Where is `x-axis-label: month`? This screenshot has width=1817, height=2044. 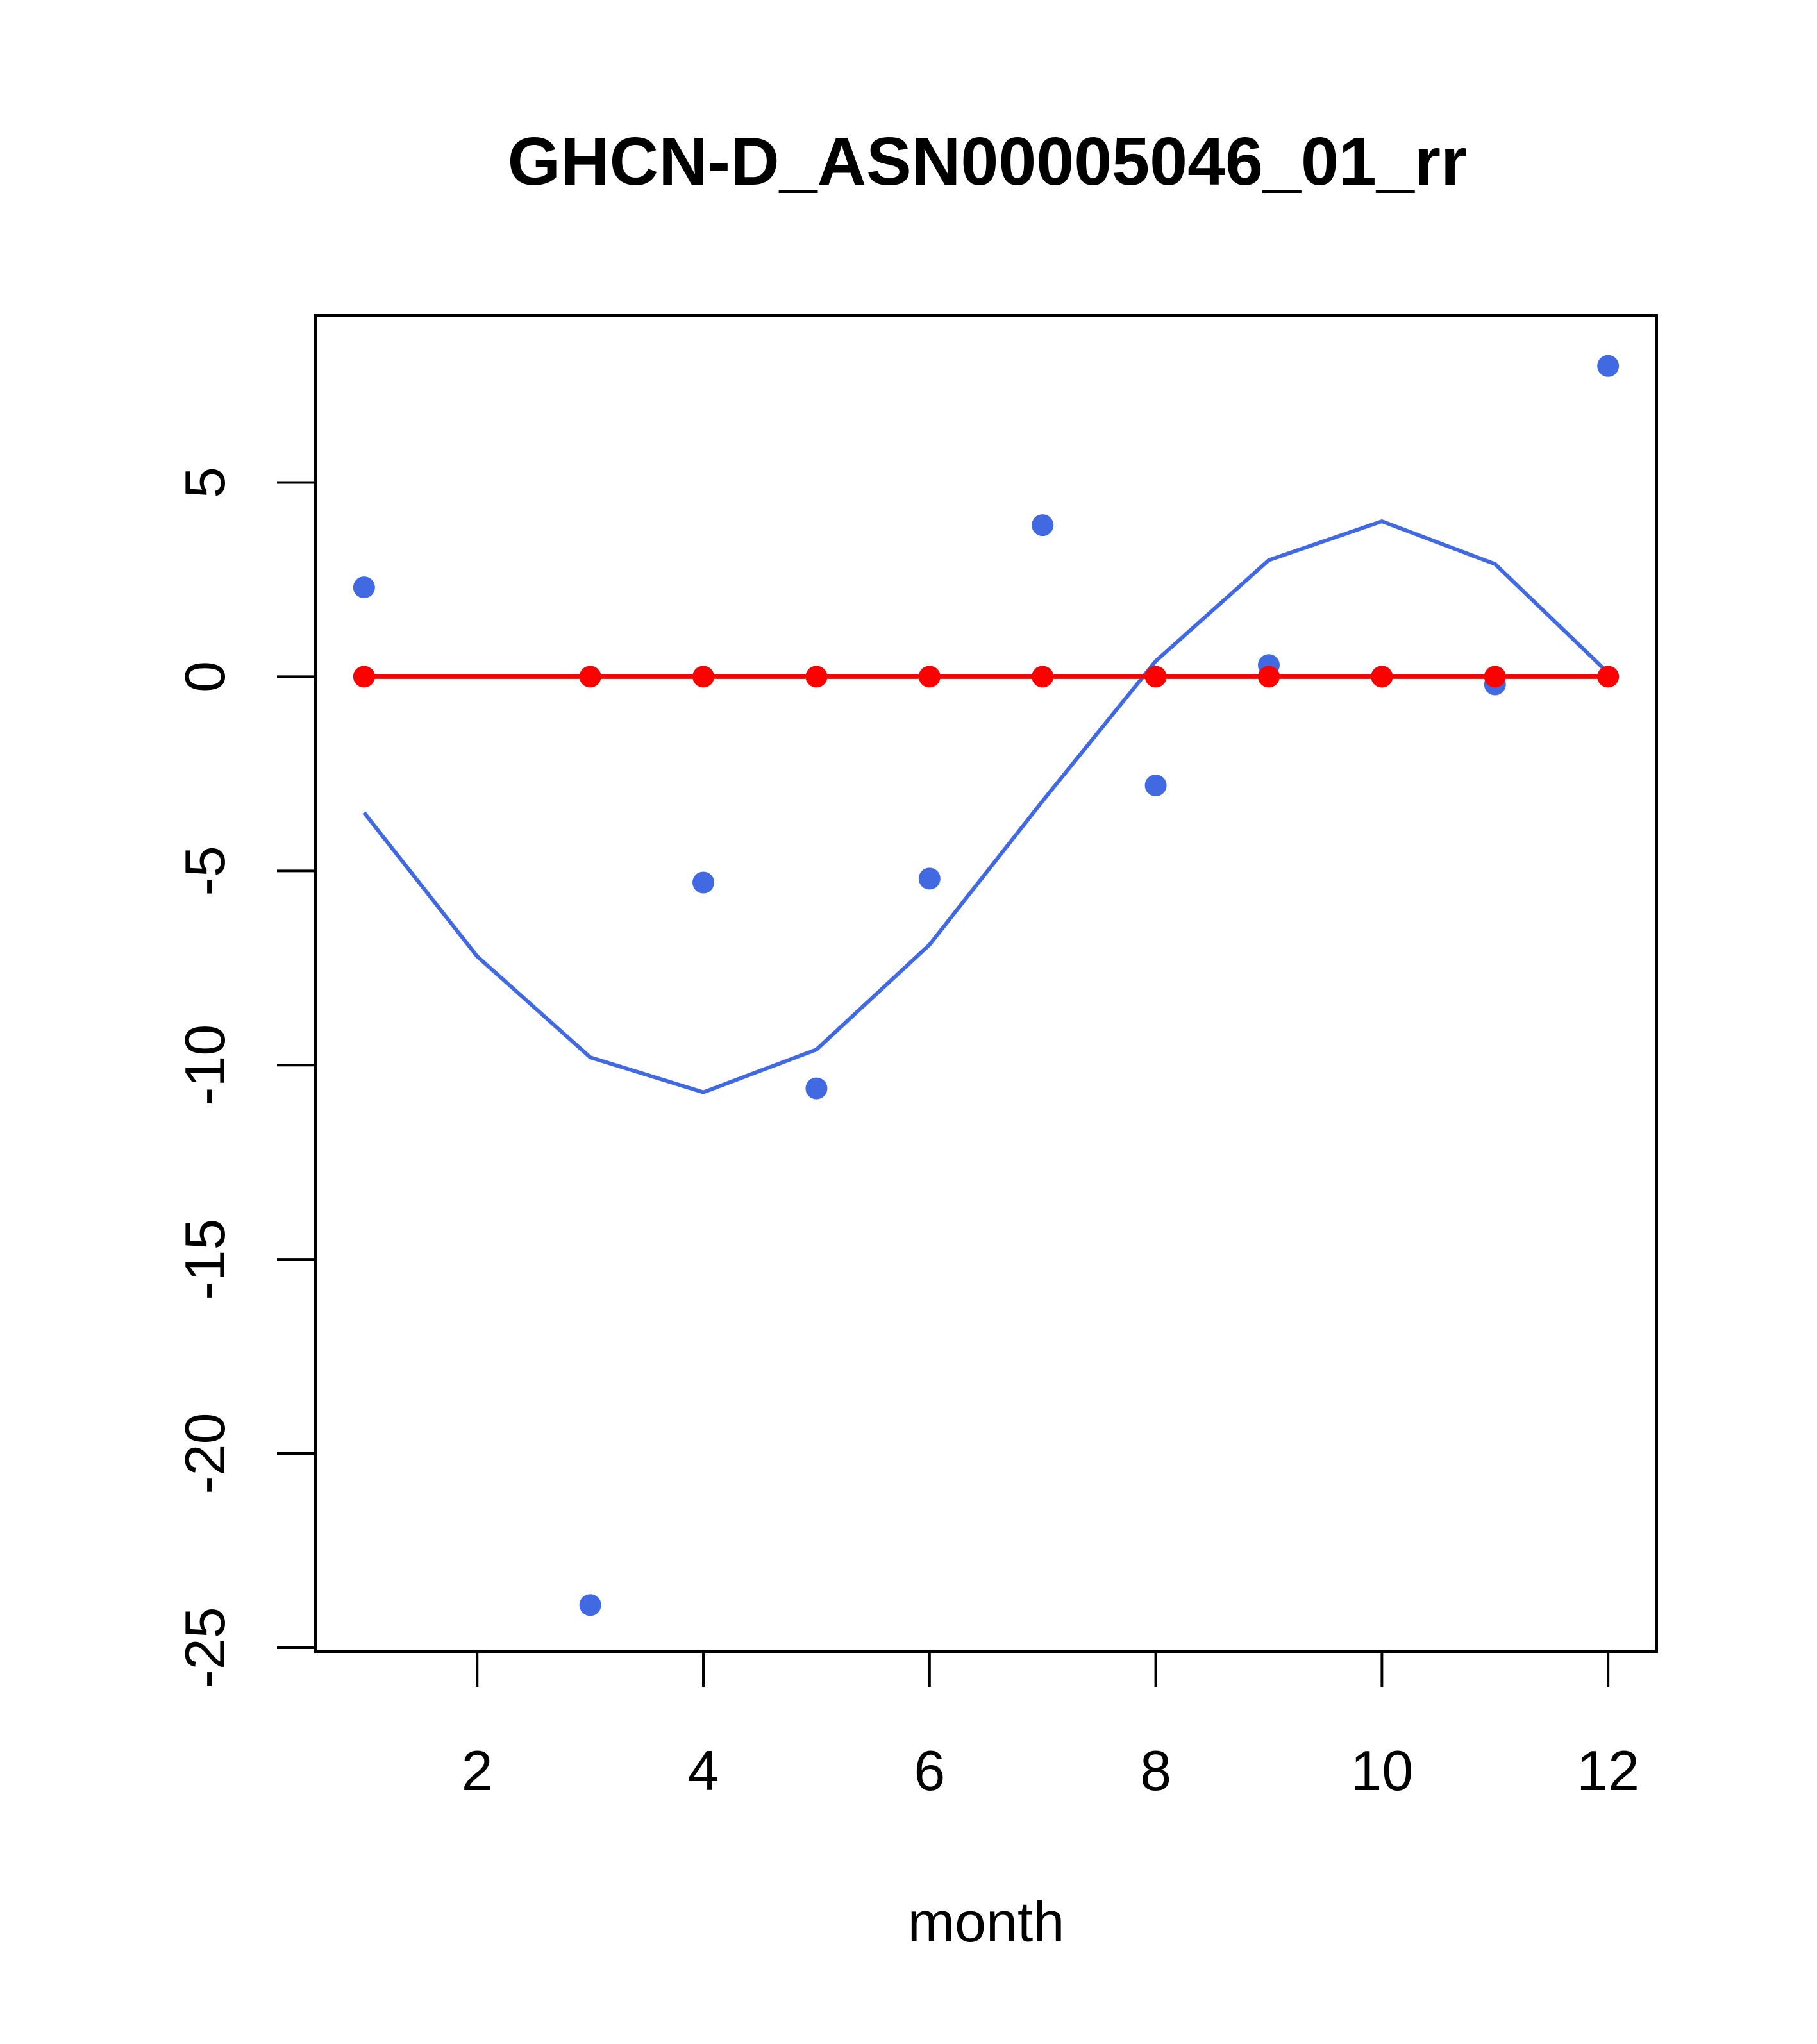 x-axis-label: month is located at coordinates (986, 1922).